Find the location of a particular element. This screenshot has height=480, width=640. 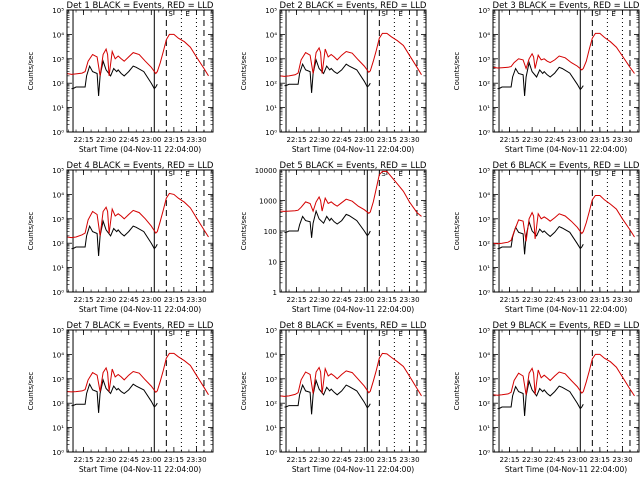

chart-title: Det 1 BLACK = Events, RED = LLD is located at coordinates (140, 6).